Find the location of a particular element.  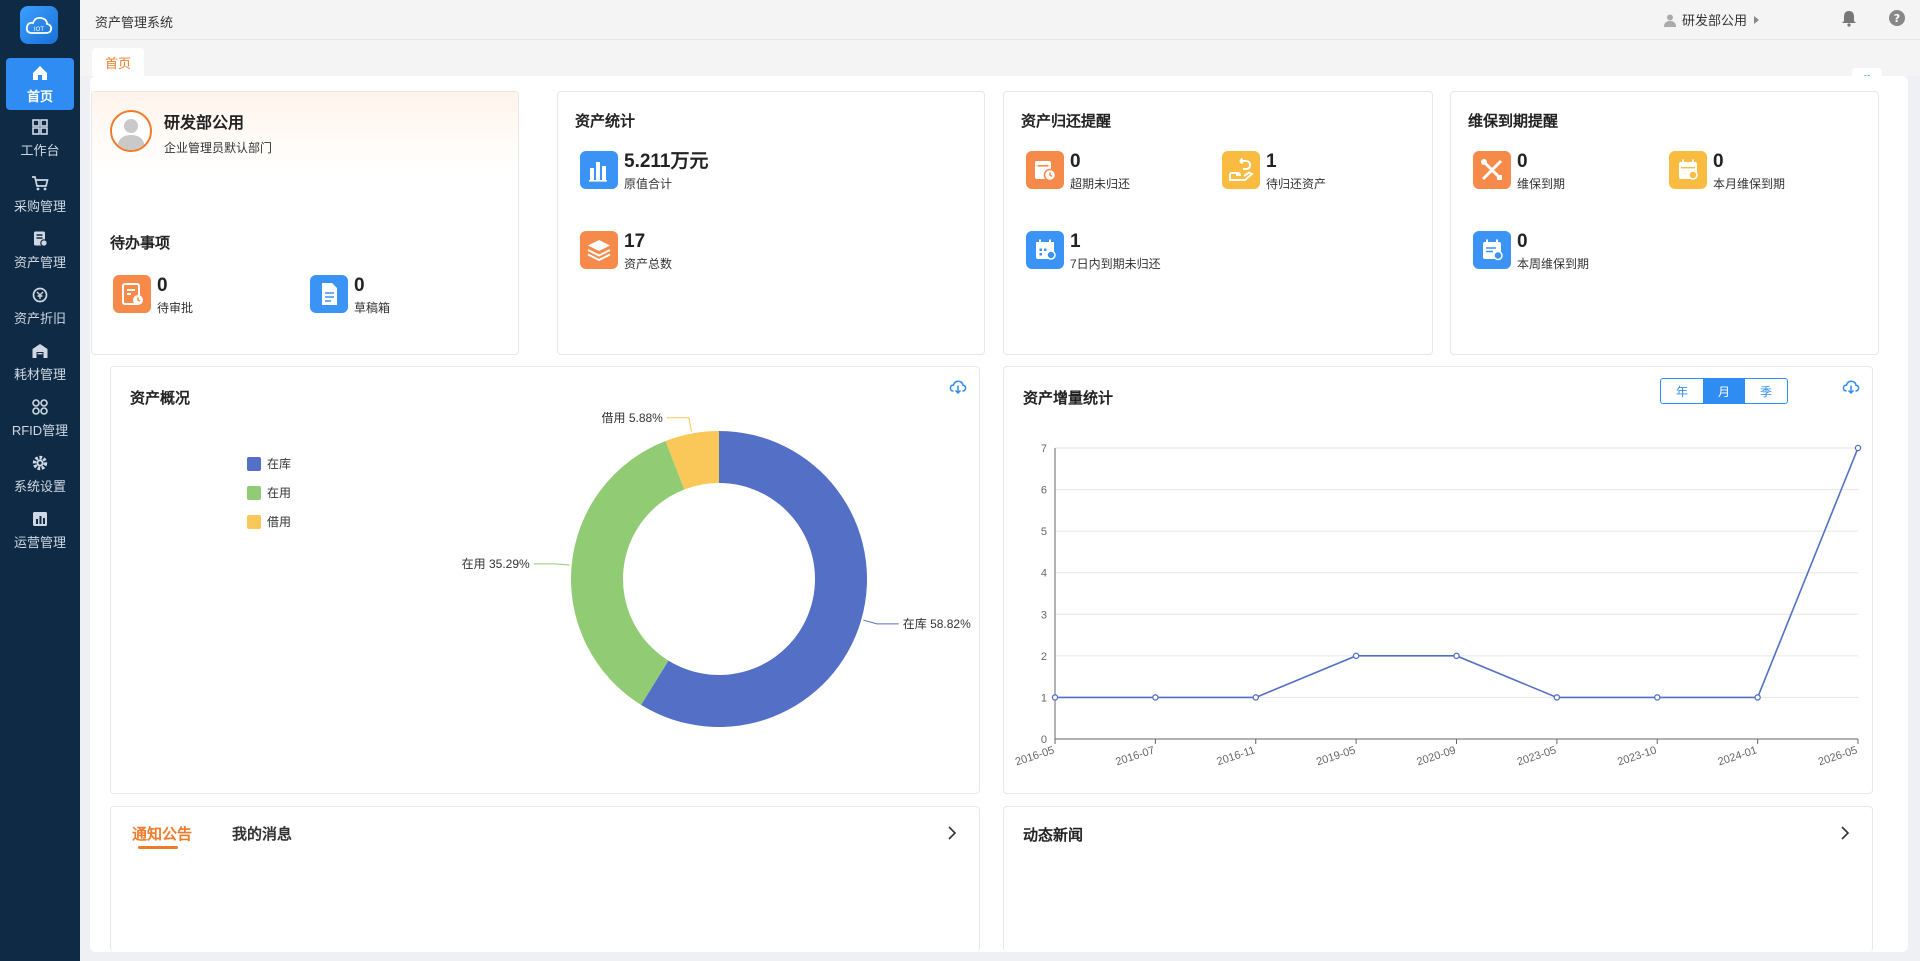

stat-item: 1 待归还资产 is located at coordinates (1274, 171).